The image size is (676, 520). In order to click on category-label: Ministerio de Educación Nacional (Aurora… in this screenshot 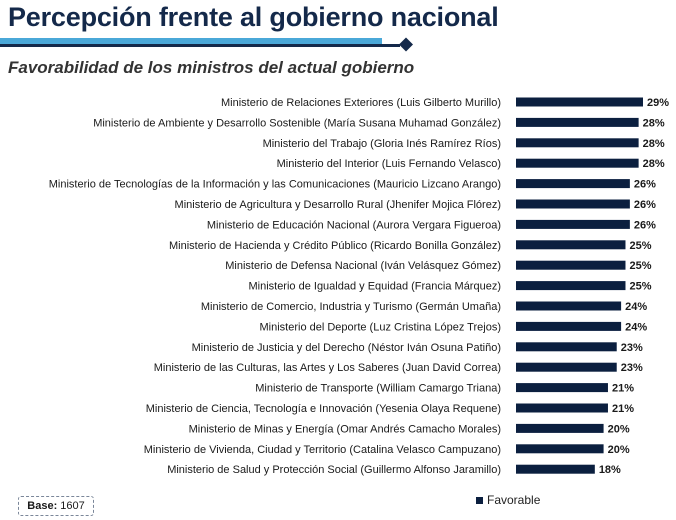, I will do `click(354, 225)`.